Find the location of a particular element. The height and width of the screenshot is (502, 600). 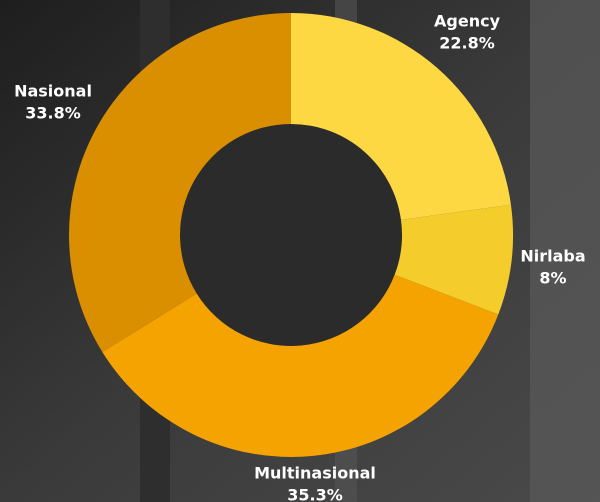

background-wall is located at coordinates (565, 251).